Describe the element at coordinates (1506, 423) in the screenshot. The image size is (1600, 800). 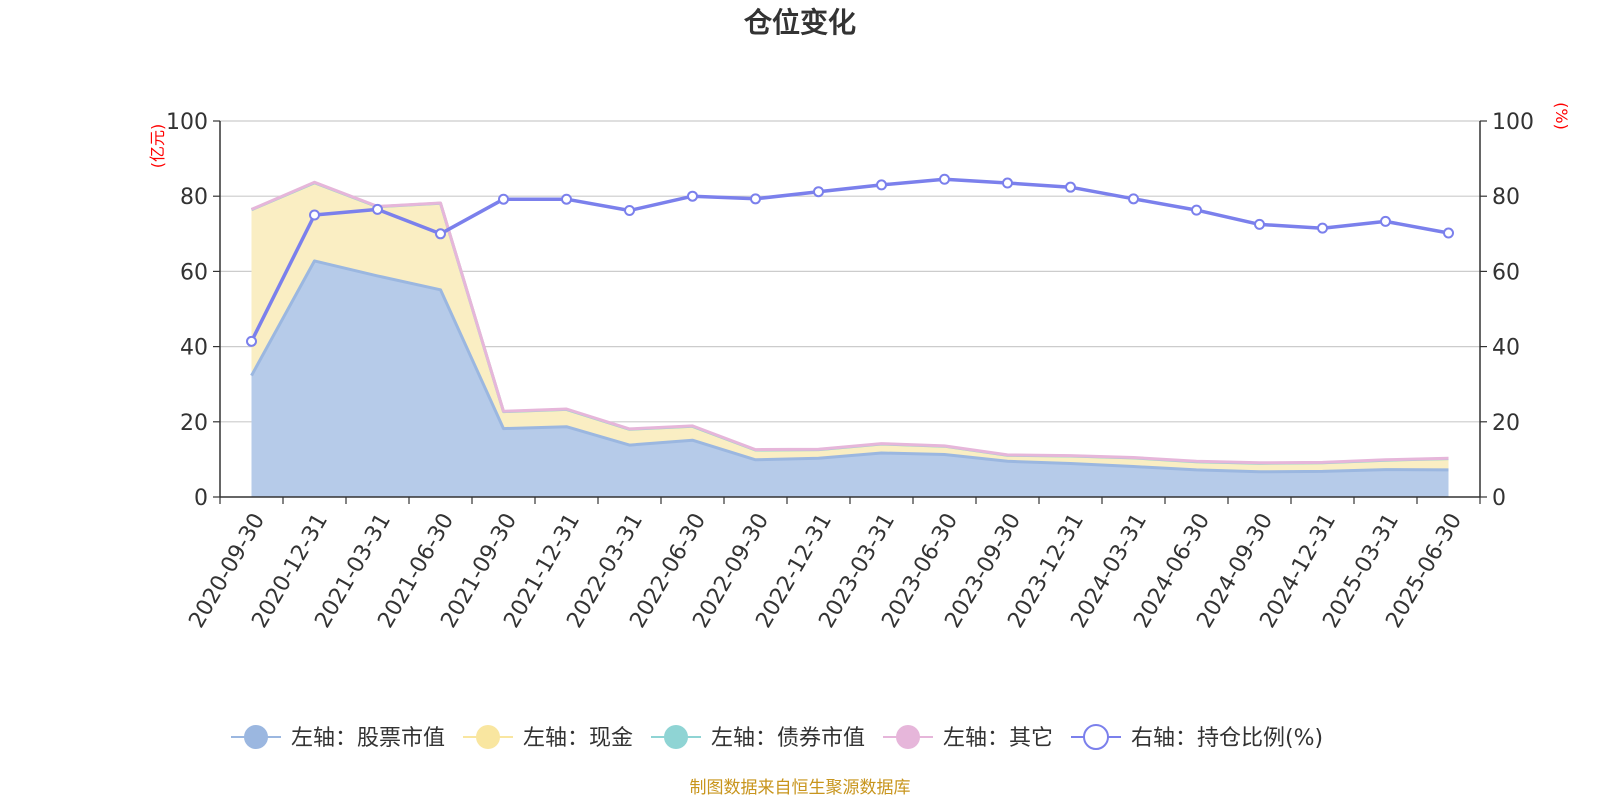
I see `right-axis-tick-label: 20` at that location.